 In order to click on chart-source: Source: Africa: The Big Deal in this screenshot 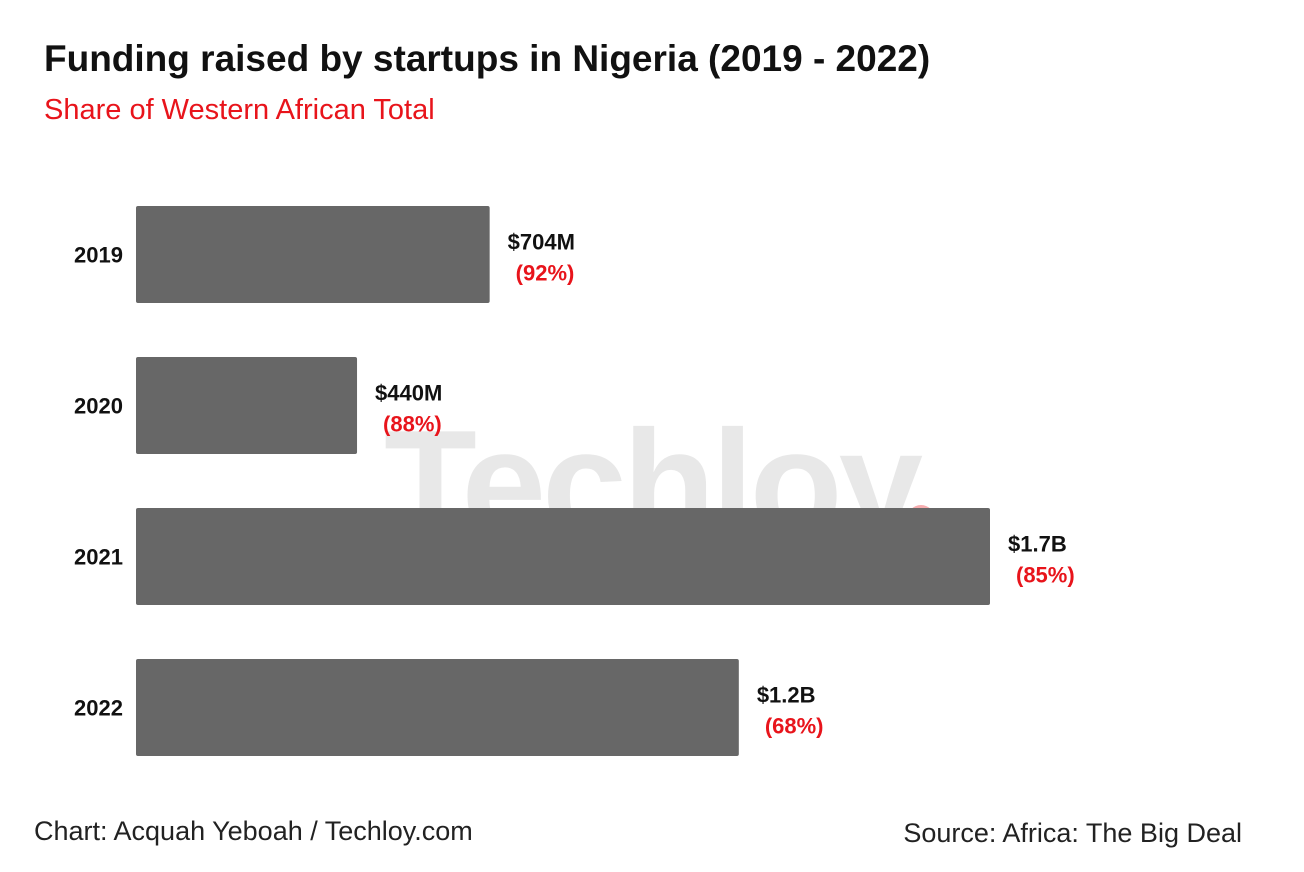, I will do `click(1072, 833)`.